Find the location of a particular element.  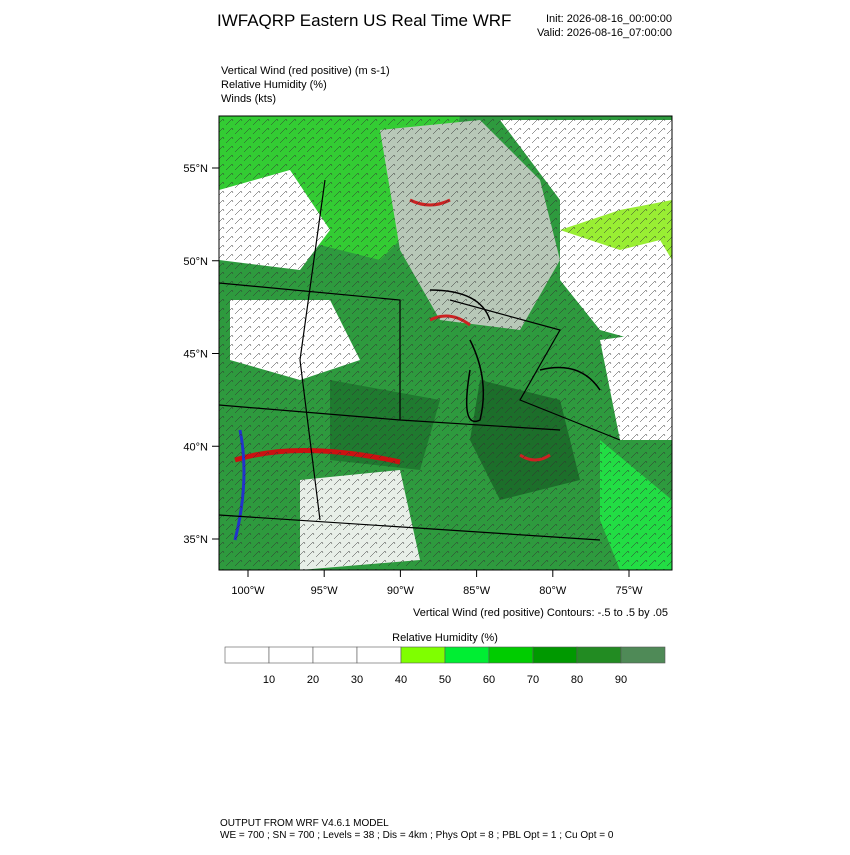

colorbar-label: 60 is located at coordinates (489, 680).